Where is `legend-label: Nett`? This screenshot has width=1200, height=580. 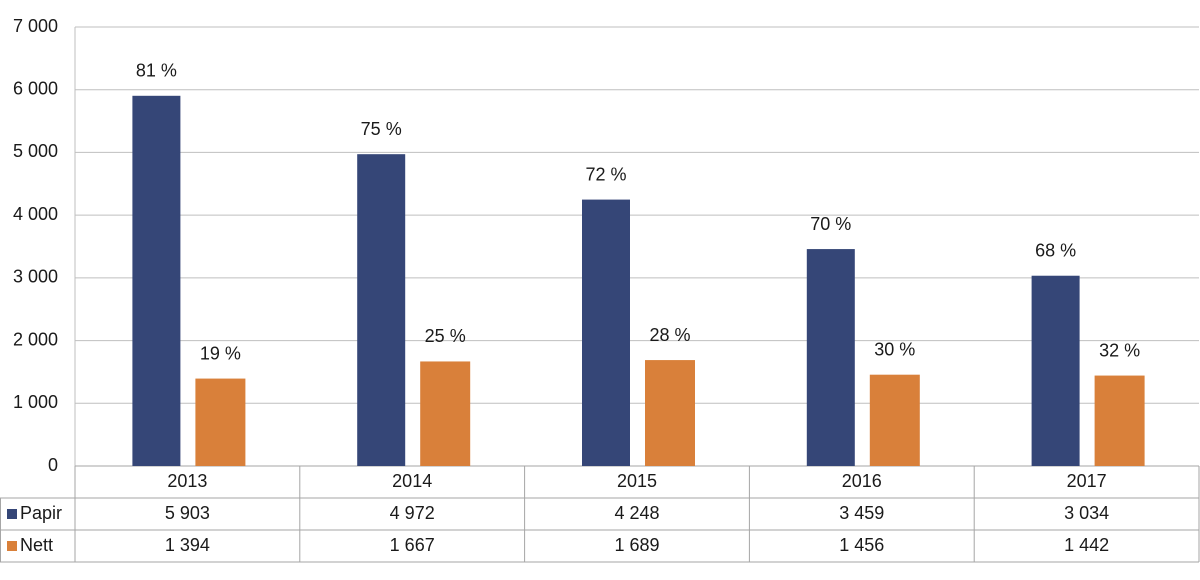 legend-label: Nett is located at coordinates (36, 545).